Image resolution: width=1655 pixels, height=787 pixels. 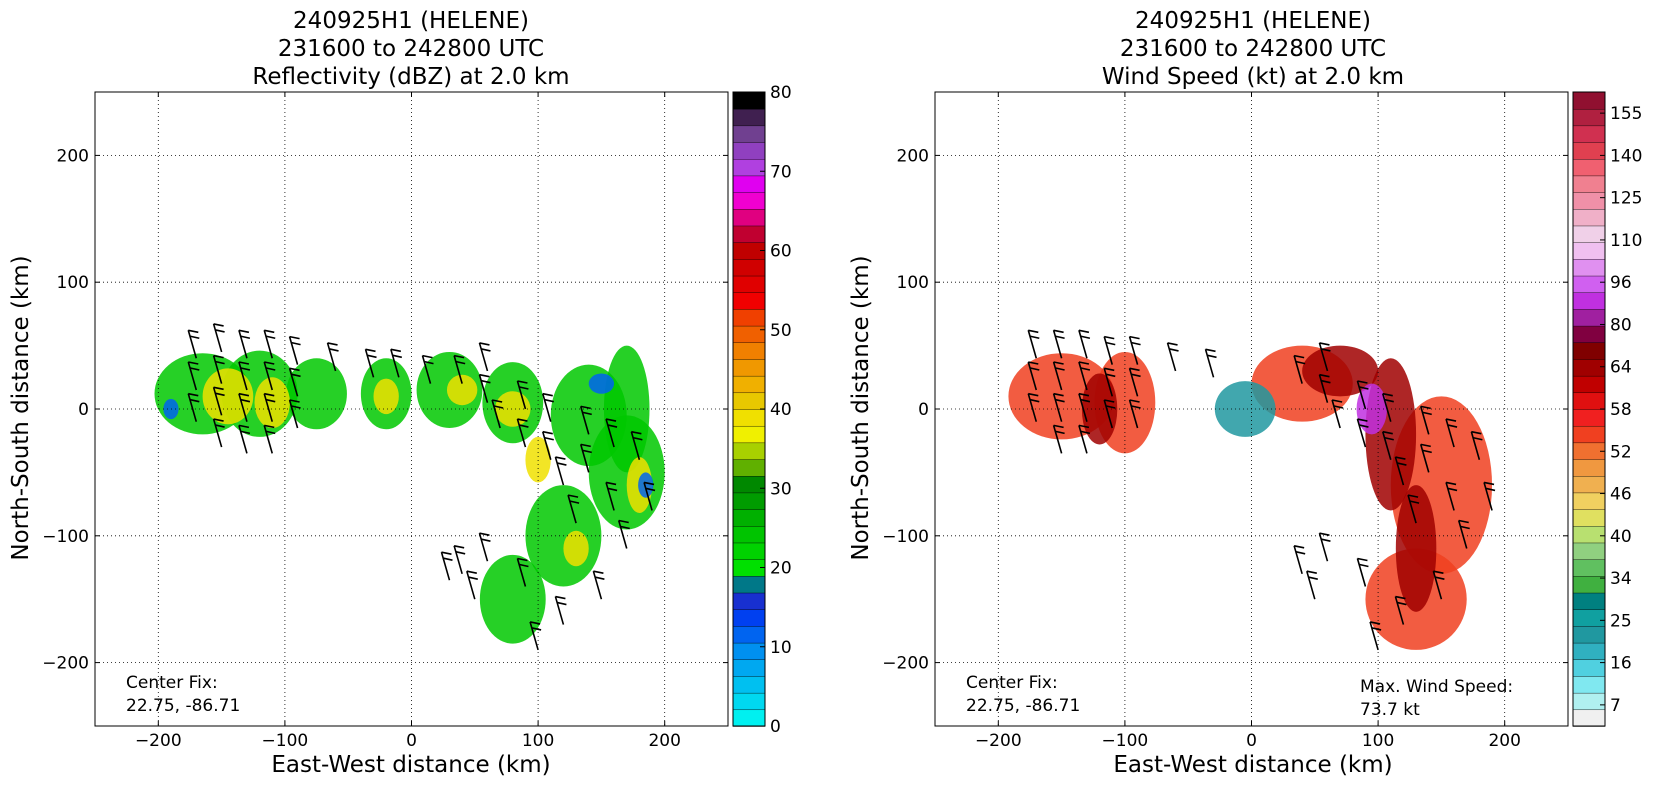 What do you see at coordinates (1252, 765) in the screenshot?
I see `x-axis-label: East-West distance (km)` at bounding box center [1252, 765].